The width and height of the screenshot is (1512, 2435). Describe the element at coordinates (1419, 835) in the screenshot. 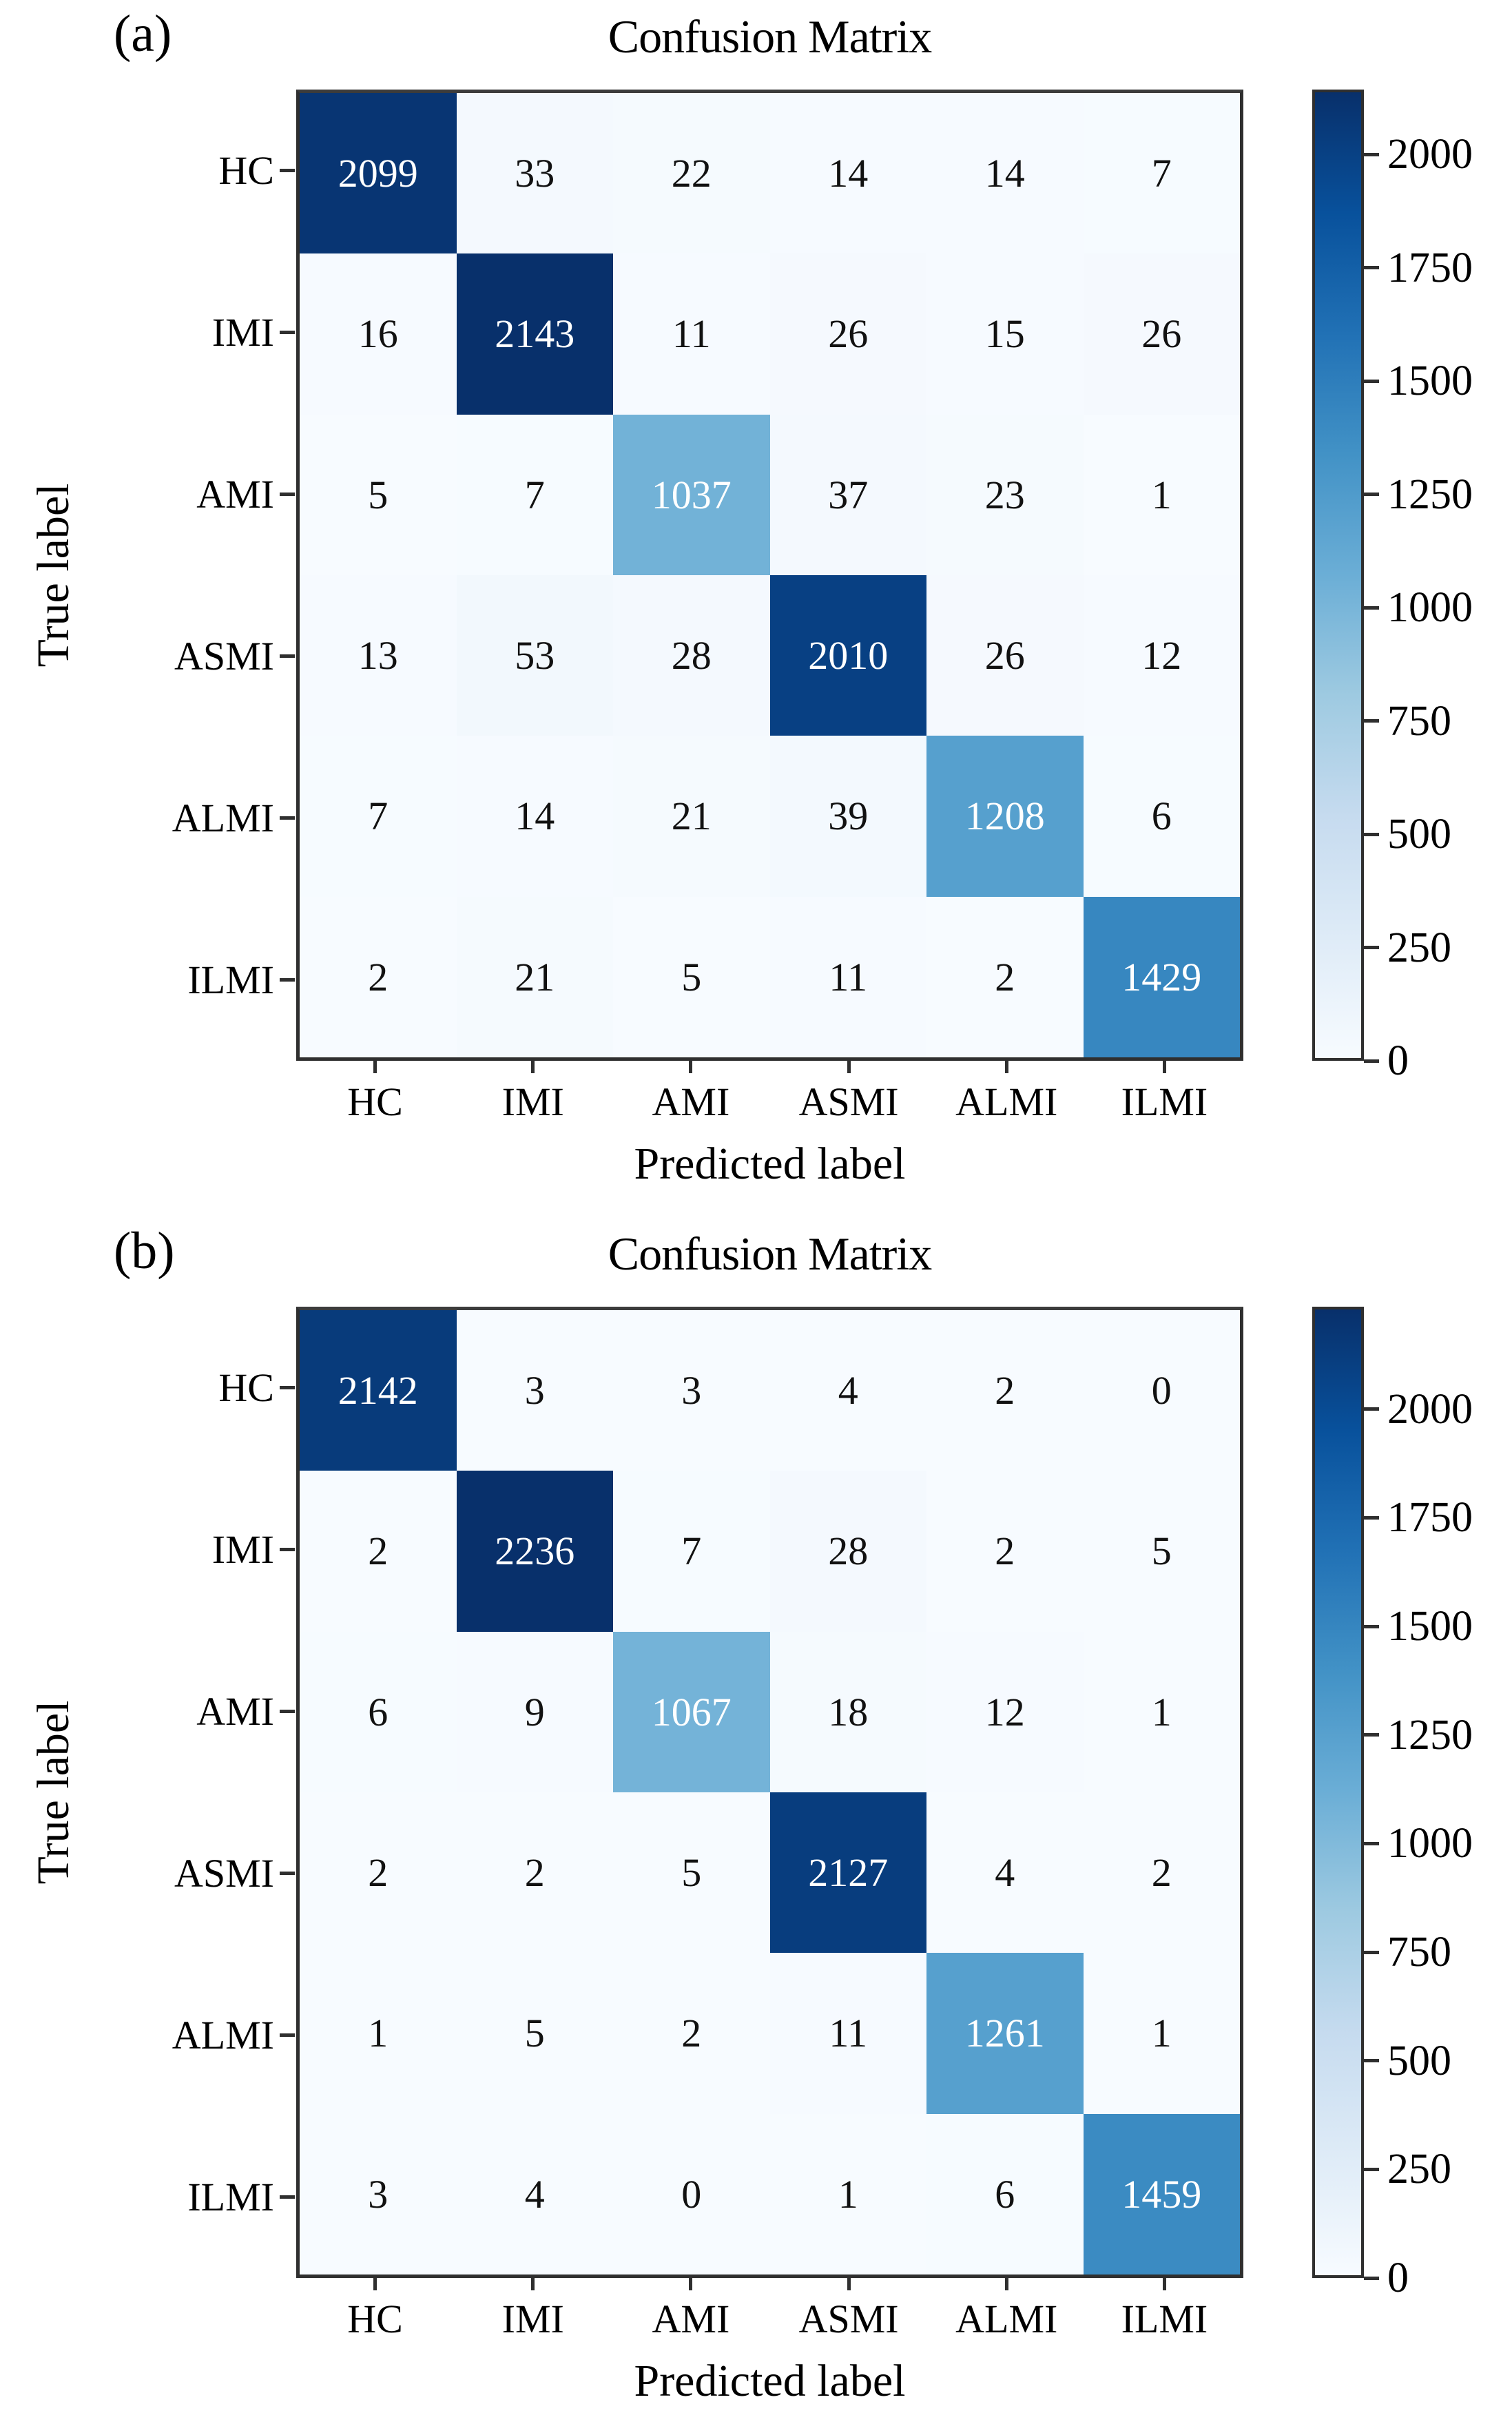

I see `panel-a-colorbar-tick-label: 500` at that location.